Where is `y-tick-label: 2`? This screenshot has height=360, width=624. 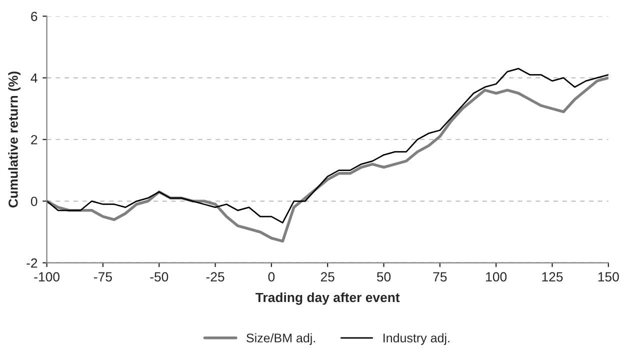 y-tick-label: 2 is located at coordinates (34, 139).